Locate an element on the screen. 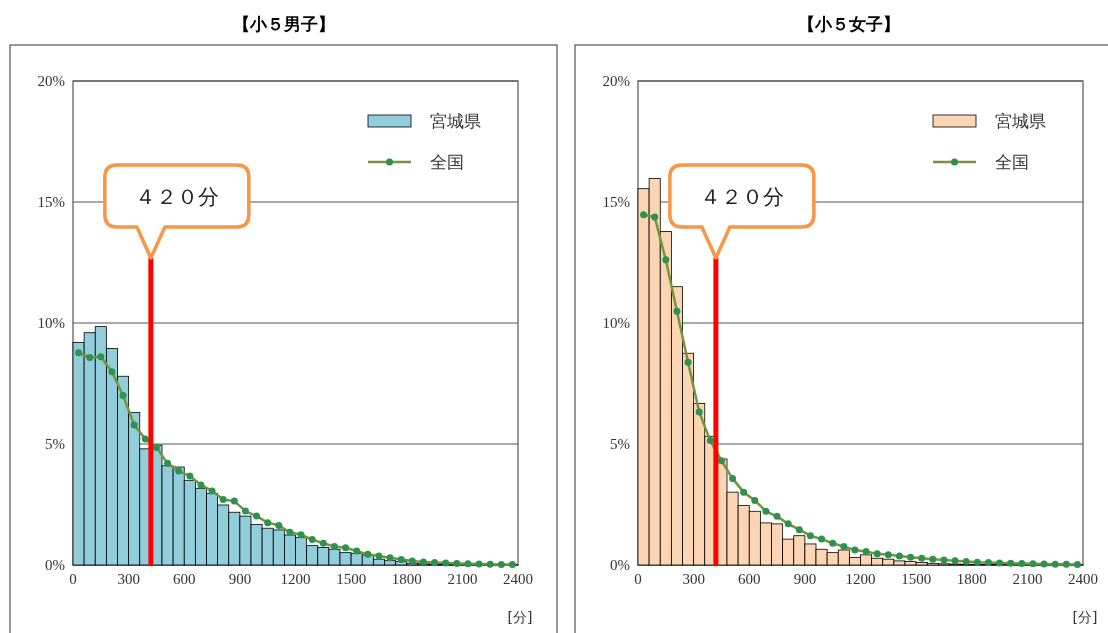 The image size is (1108, 633). chart-title: 【小５男子】 is located at coordinates (283, 24).